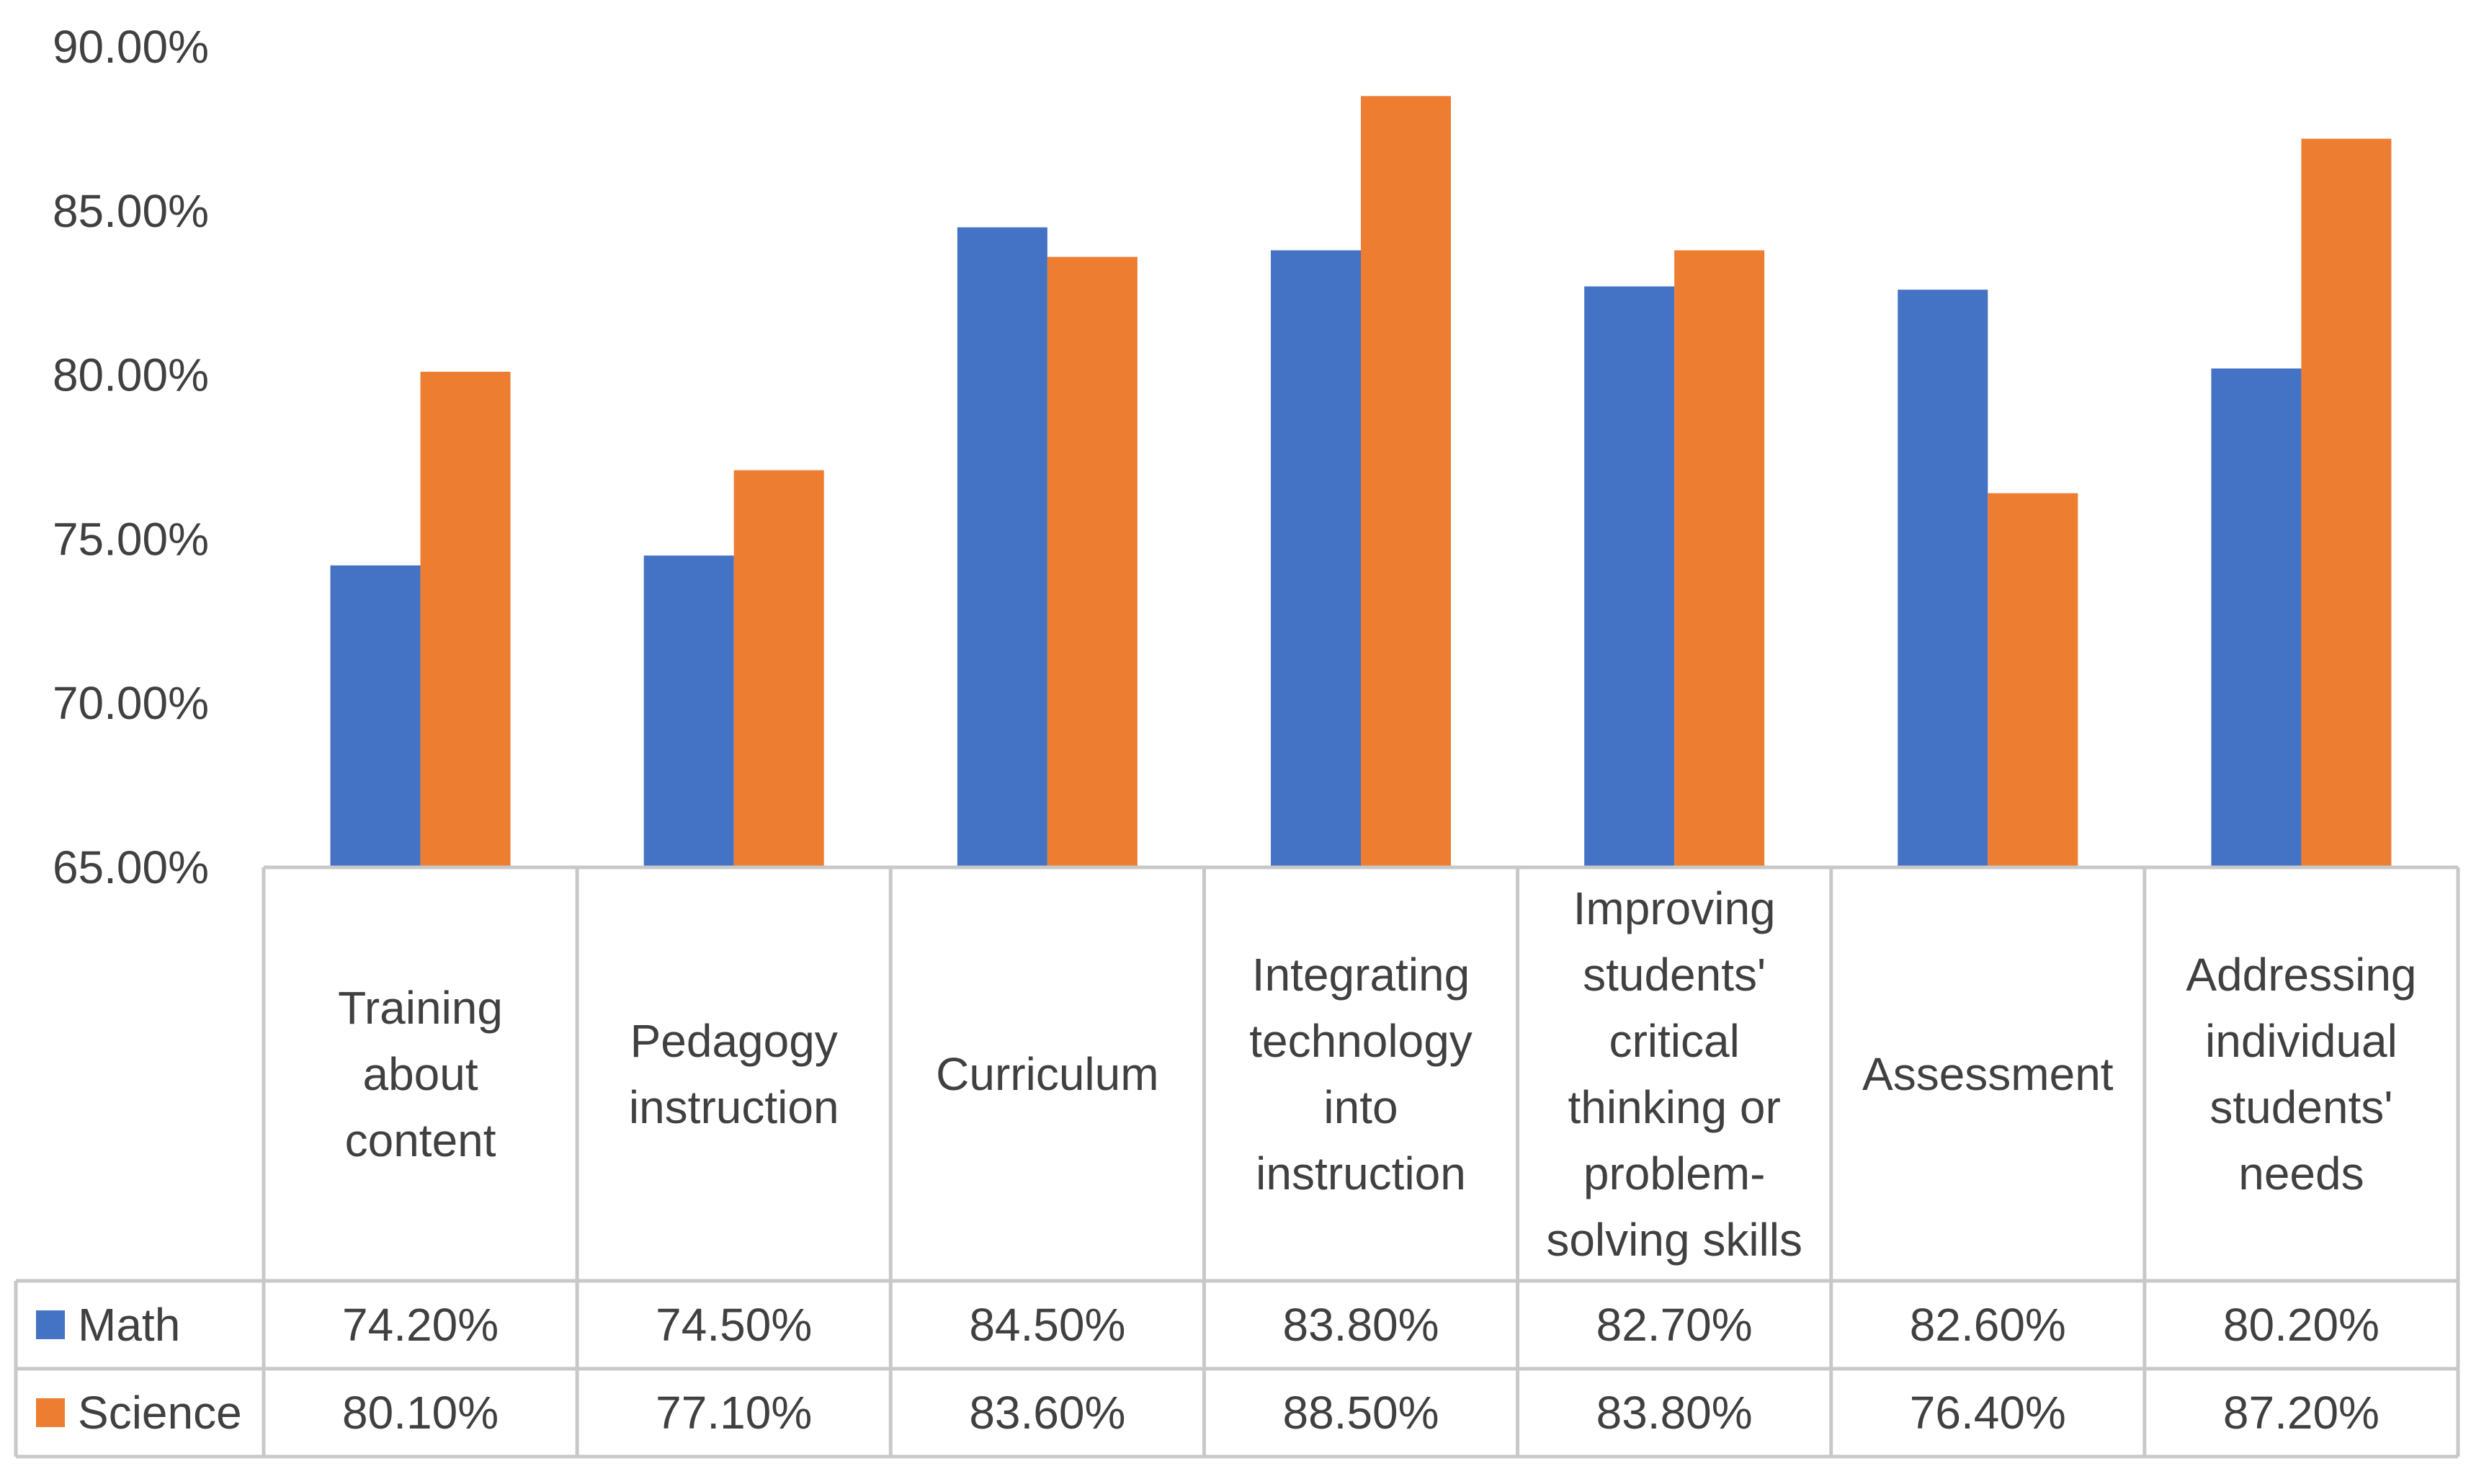 Image resolution: width=2471 pixels, height=1484 pixels. I want to click on data-label-science-0: 80.10%, so click(420, 1413).